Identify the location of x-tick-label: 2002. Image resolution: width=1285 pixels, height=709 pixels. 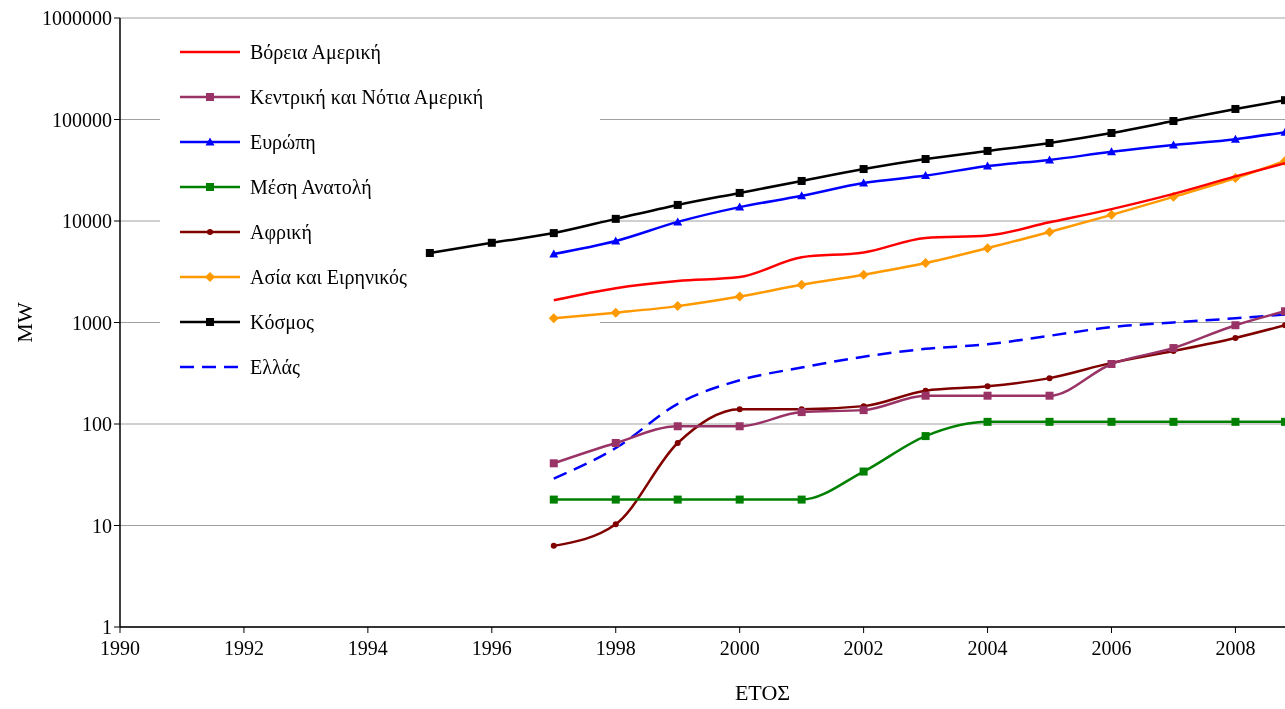
(863, 648).